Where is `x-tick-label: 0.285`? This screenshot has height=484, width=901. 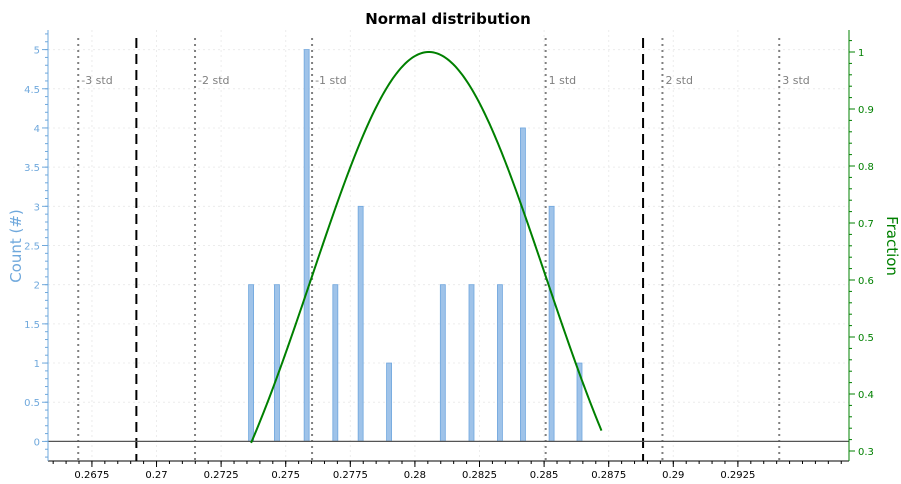
x-tick-label: 0.285 is located at coordinates (544, 475).